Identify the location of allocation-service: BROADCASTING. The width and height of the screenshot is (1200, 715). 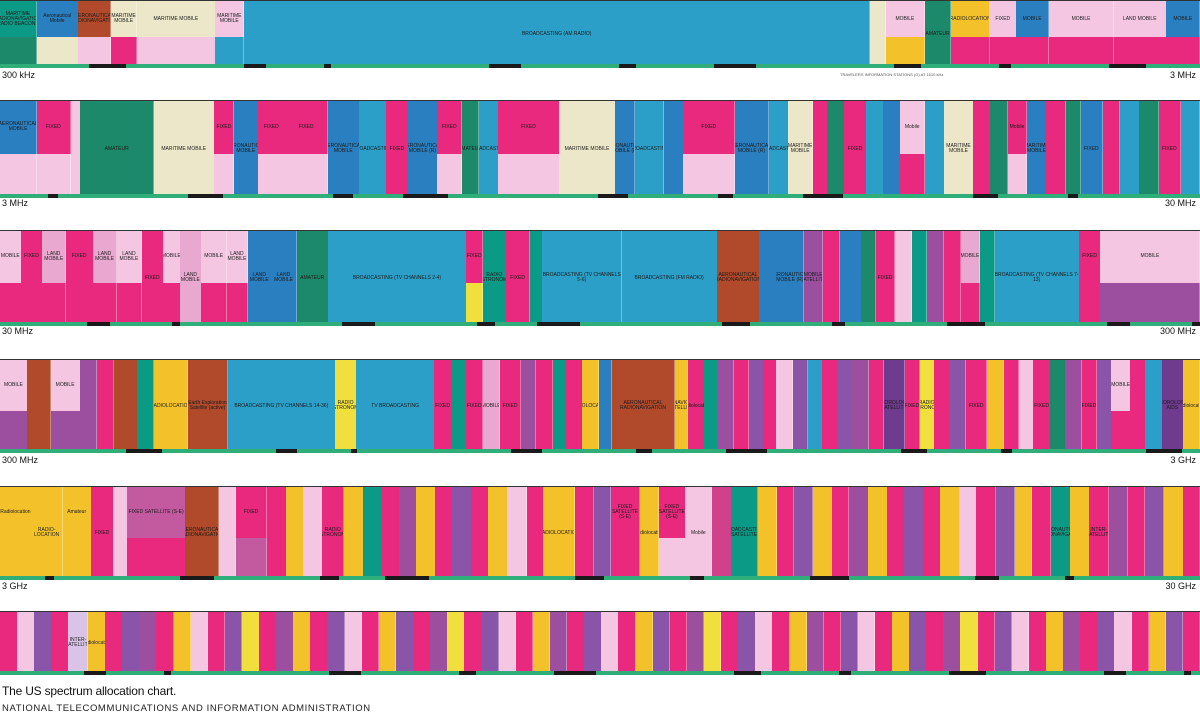
(649, 149).